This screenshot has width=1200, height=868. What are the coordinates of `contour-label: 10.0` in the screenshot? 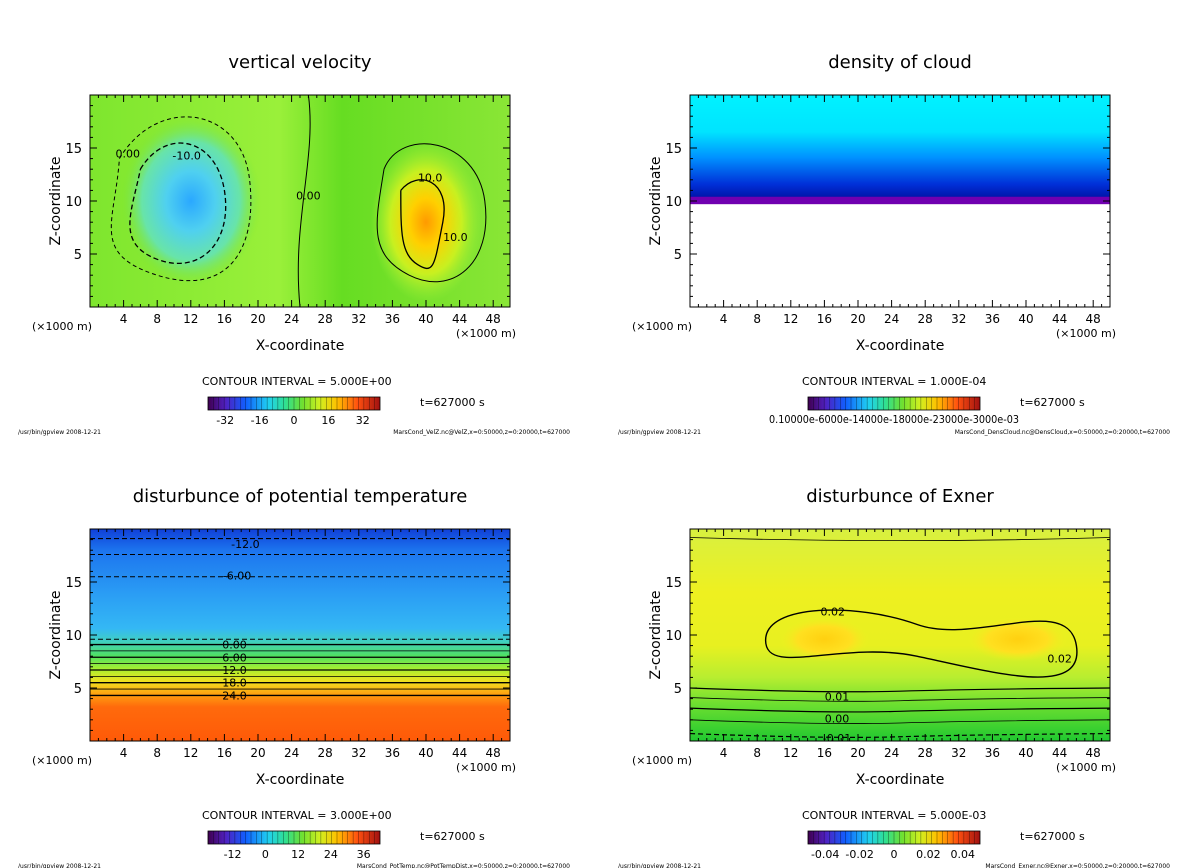 It's located at (455, 237).